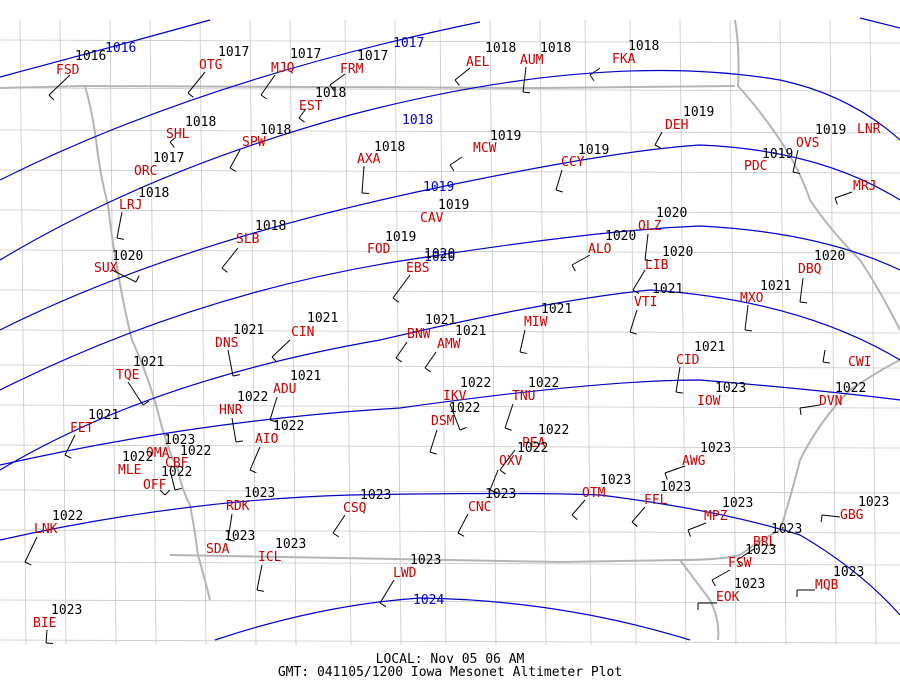  What do you see at coordinates (728, 597) in the screenshot?
I see `station-id: EOK` at bounding box center [728, 597].